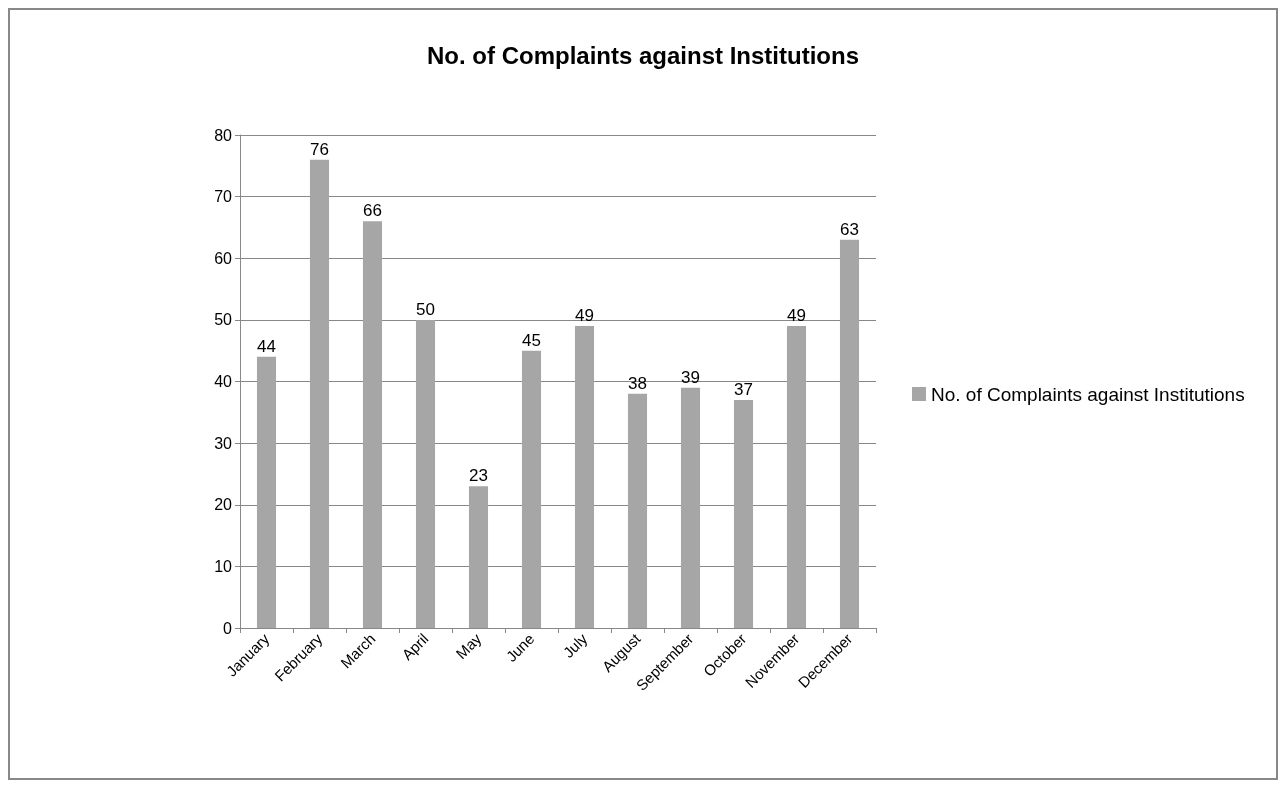 The width and height of the screenshot is (1288, 790). What do you see at coordinates (223, 505) in the screenshot?
I see `y-tick-label: 20` at bounding box center [223, 505].